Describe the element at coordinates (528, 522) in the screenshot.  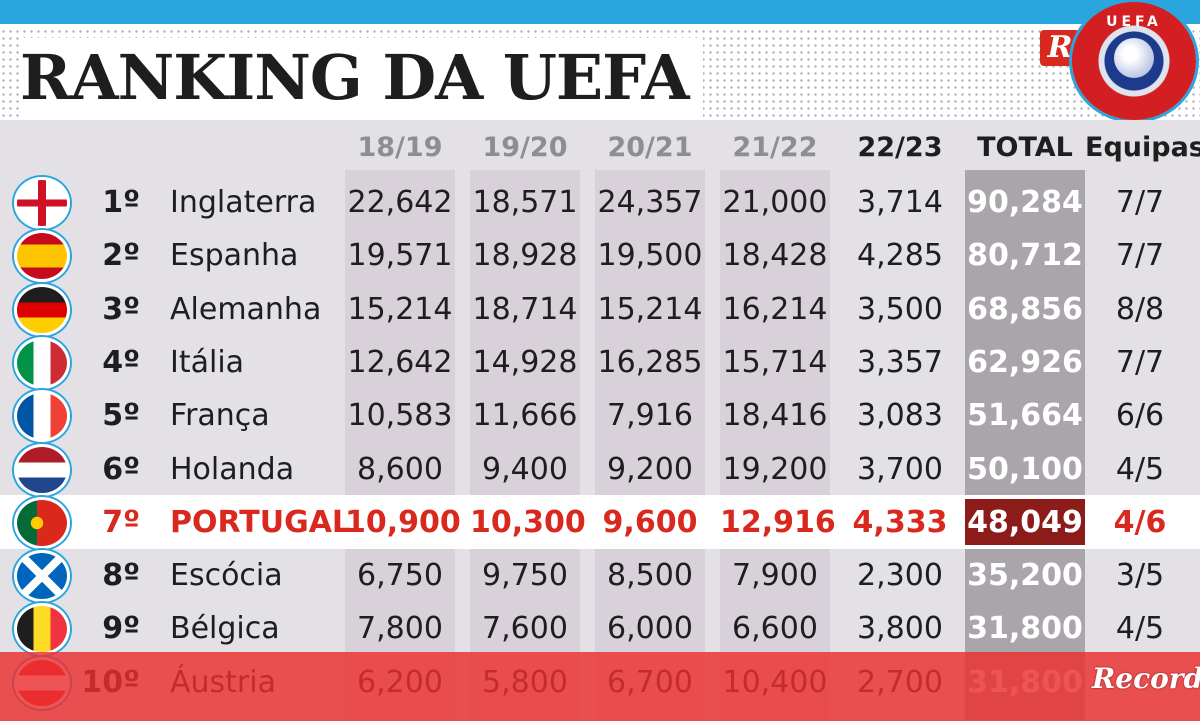
I see `season-points-2: 10,300` at that location.